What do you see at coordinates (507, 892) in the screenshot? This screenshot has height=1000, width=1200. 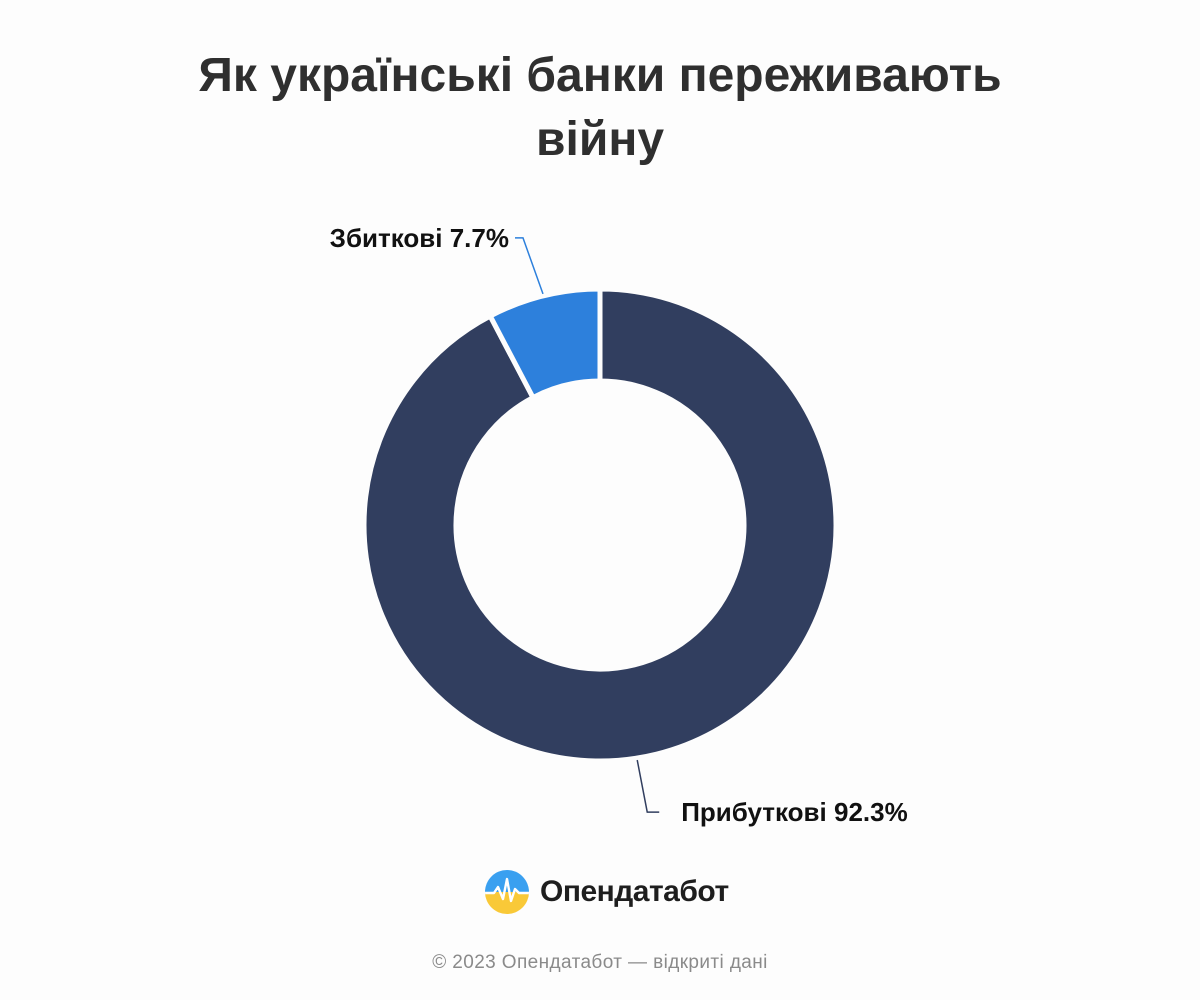 I see `opendatabot-logo-icon` at bounding box center [507, 892].